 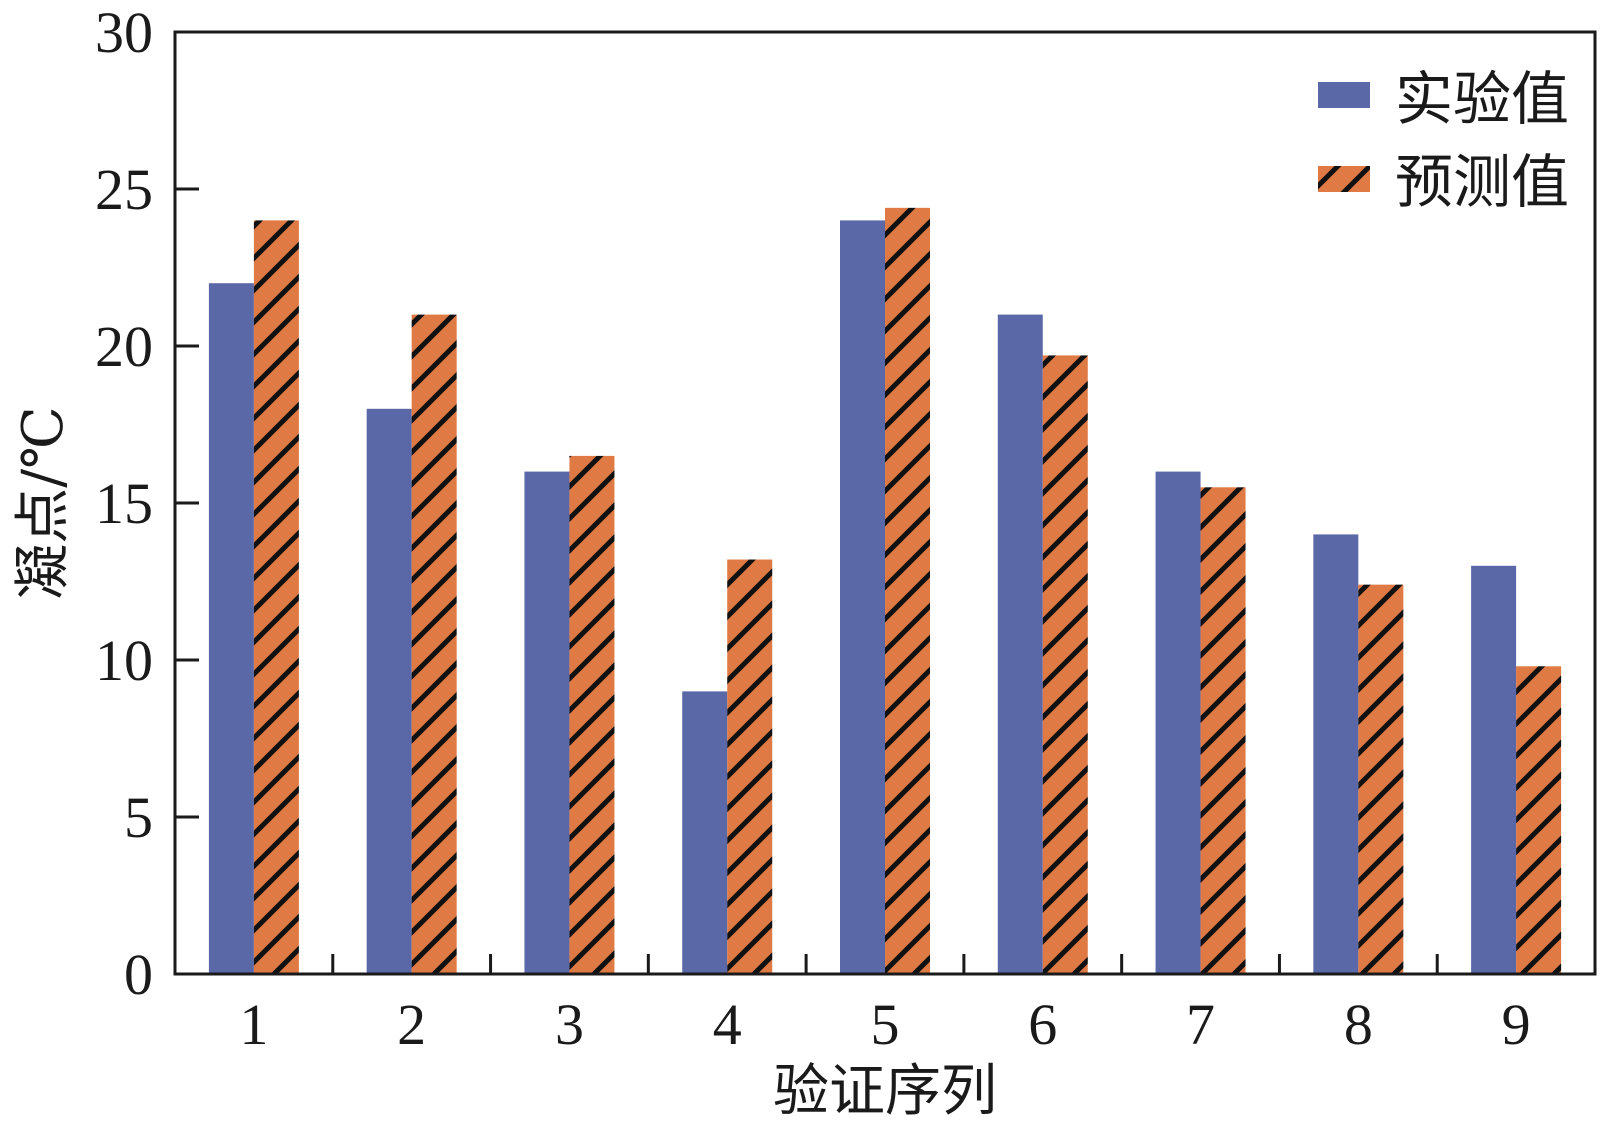 I want to click on x-tick-label: 7, so click(x=1200, y=1024).